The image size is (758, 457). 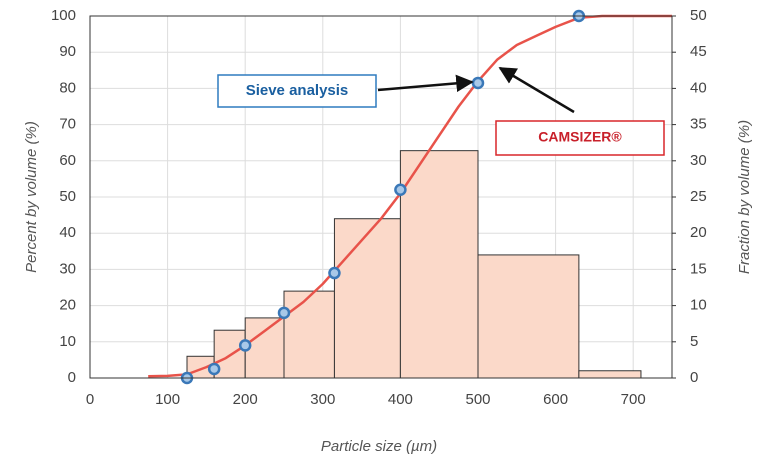 What do you see at coordinates (698, 124) in the screenshot?
I see `y2-tick-label: 35` at bounding box center [698, 124].